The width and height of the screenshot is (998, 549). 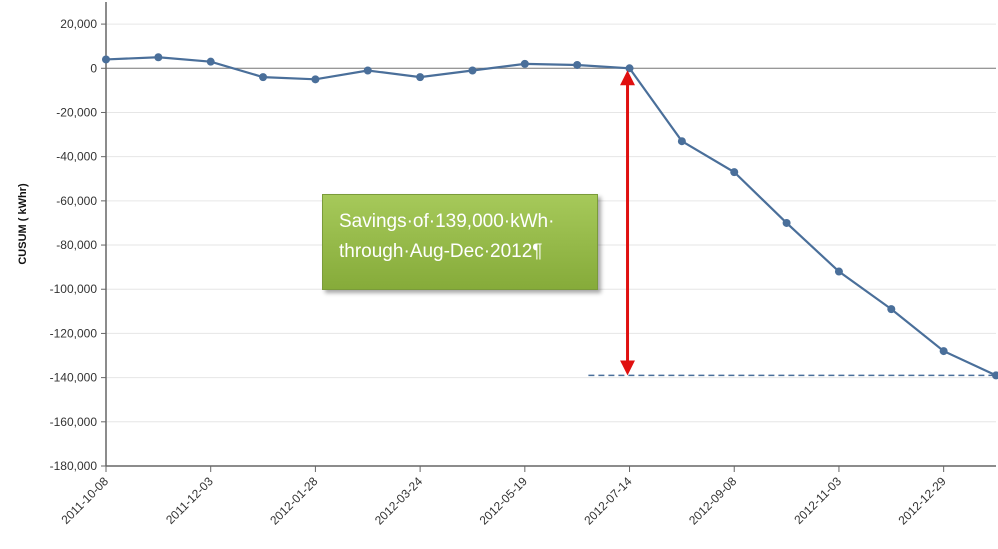 I want to click on y-tick-label: -120,000, so click(x=74, y=333).